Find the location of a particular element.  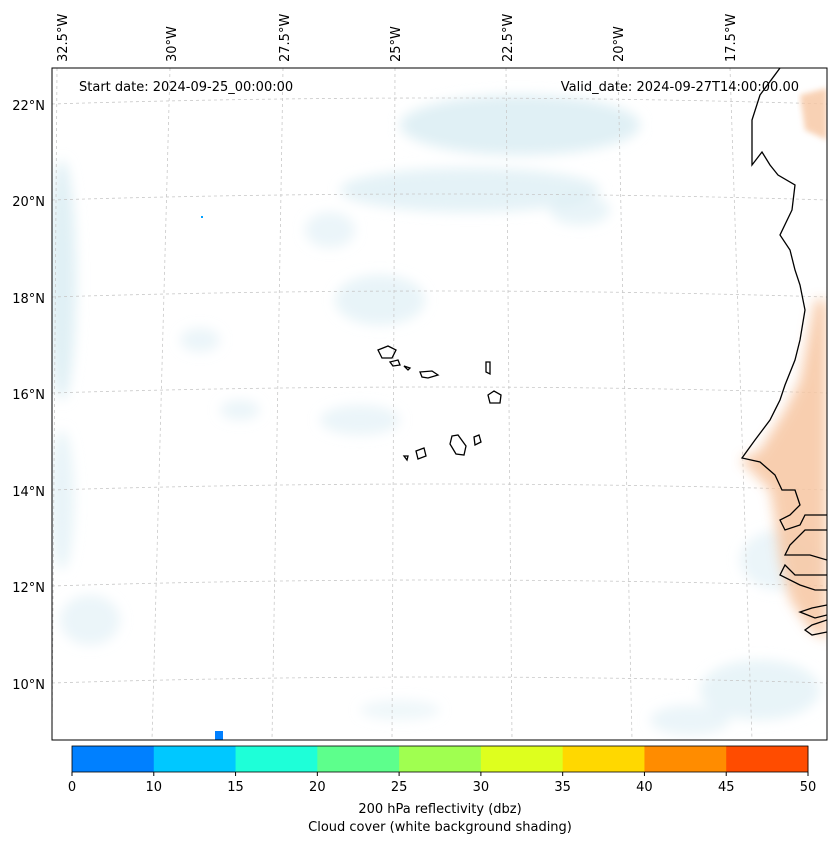

colorbar-tick-label: 15 is located at coordinates (235, 787).